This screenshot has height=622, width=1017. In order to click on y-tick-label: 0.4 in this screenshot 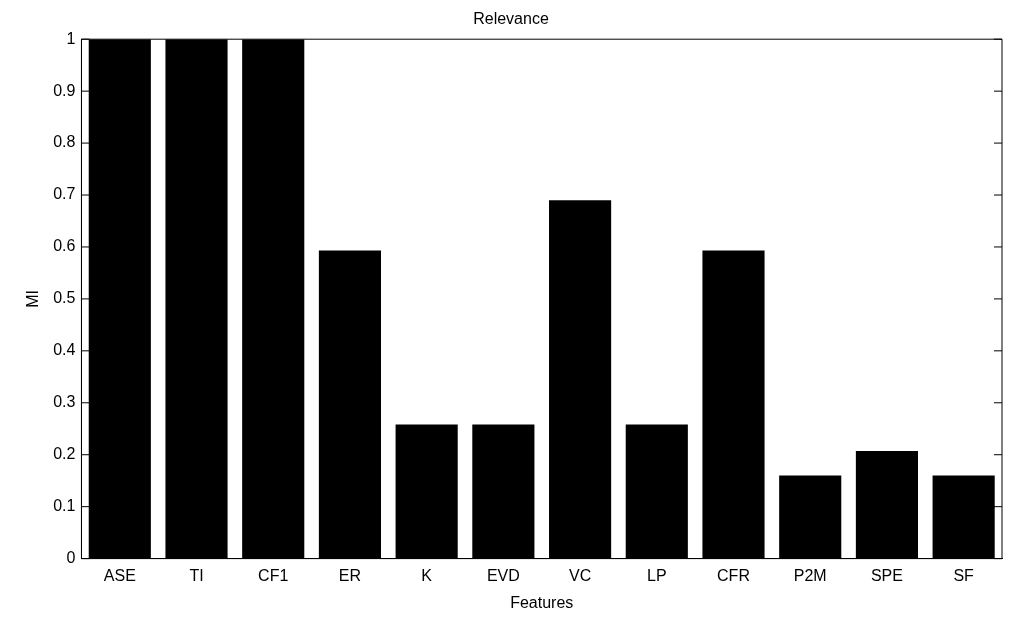, I will do `click(64, 350)`.